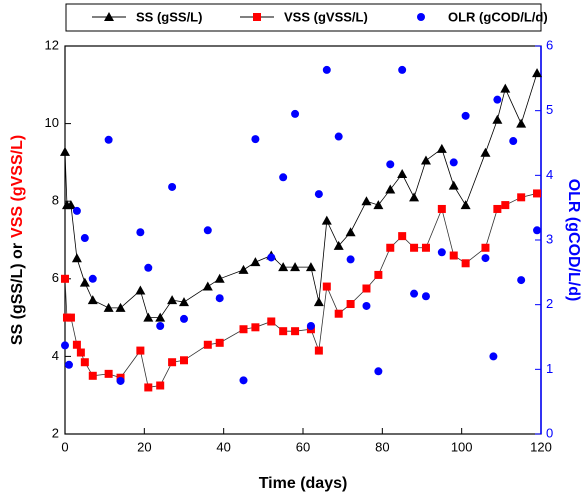 This screenshot has height=497, width=586. What do you see at coordinates (549, 238) in the screenshot?
I see `y2-tick-label: 3` at bounding box center [549, 238].